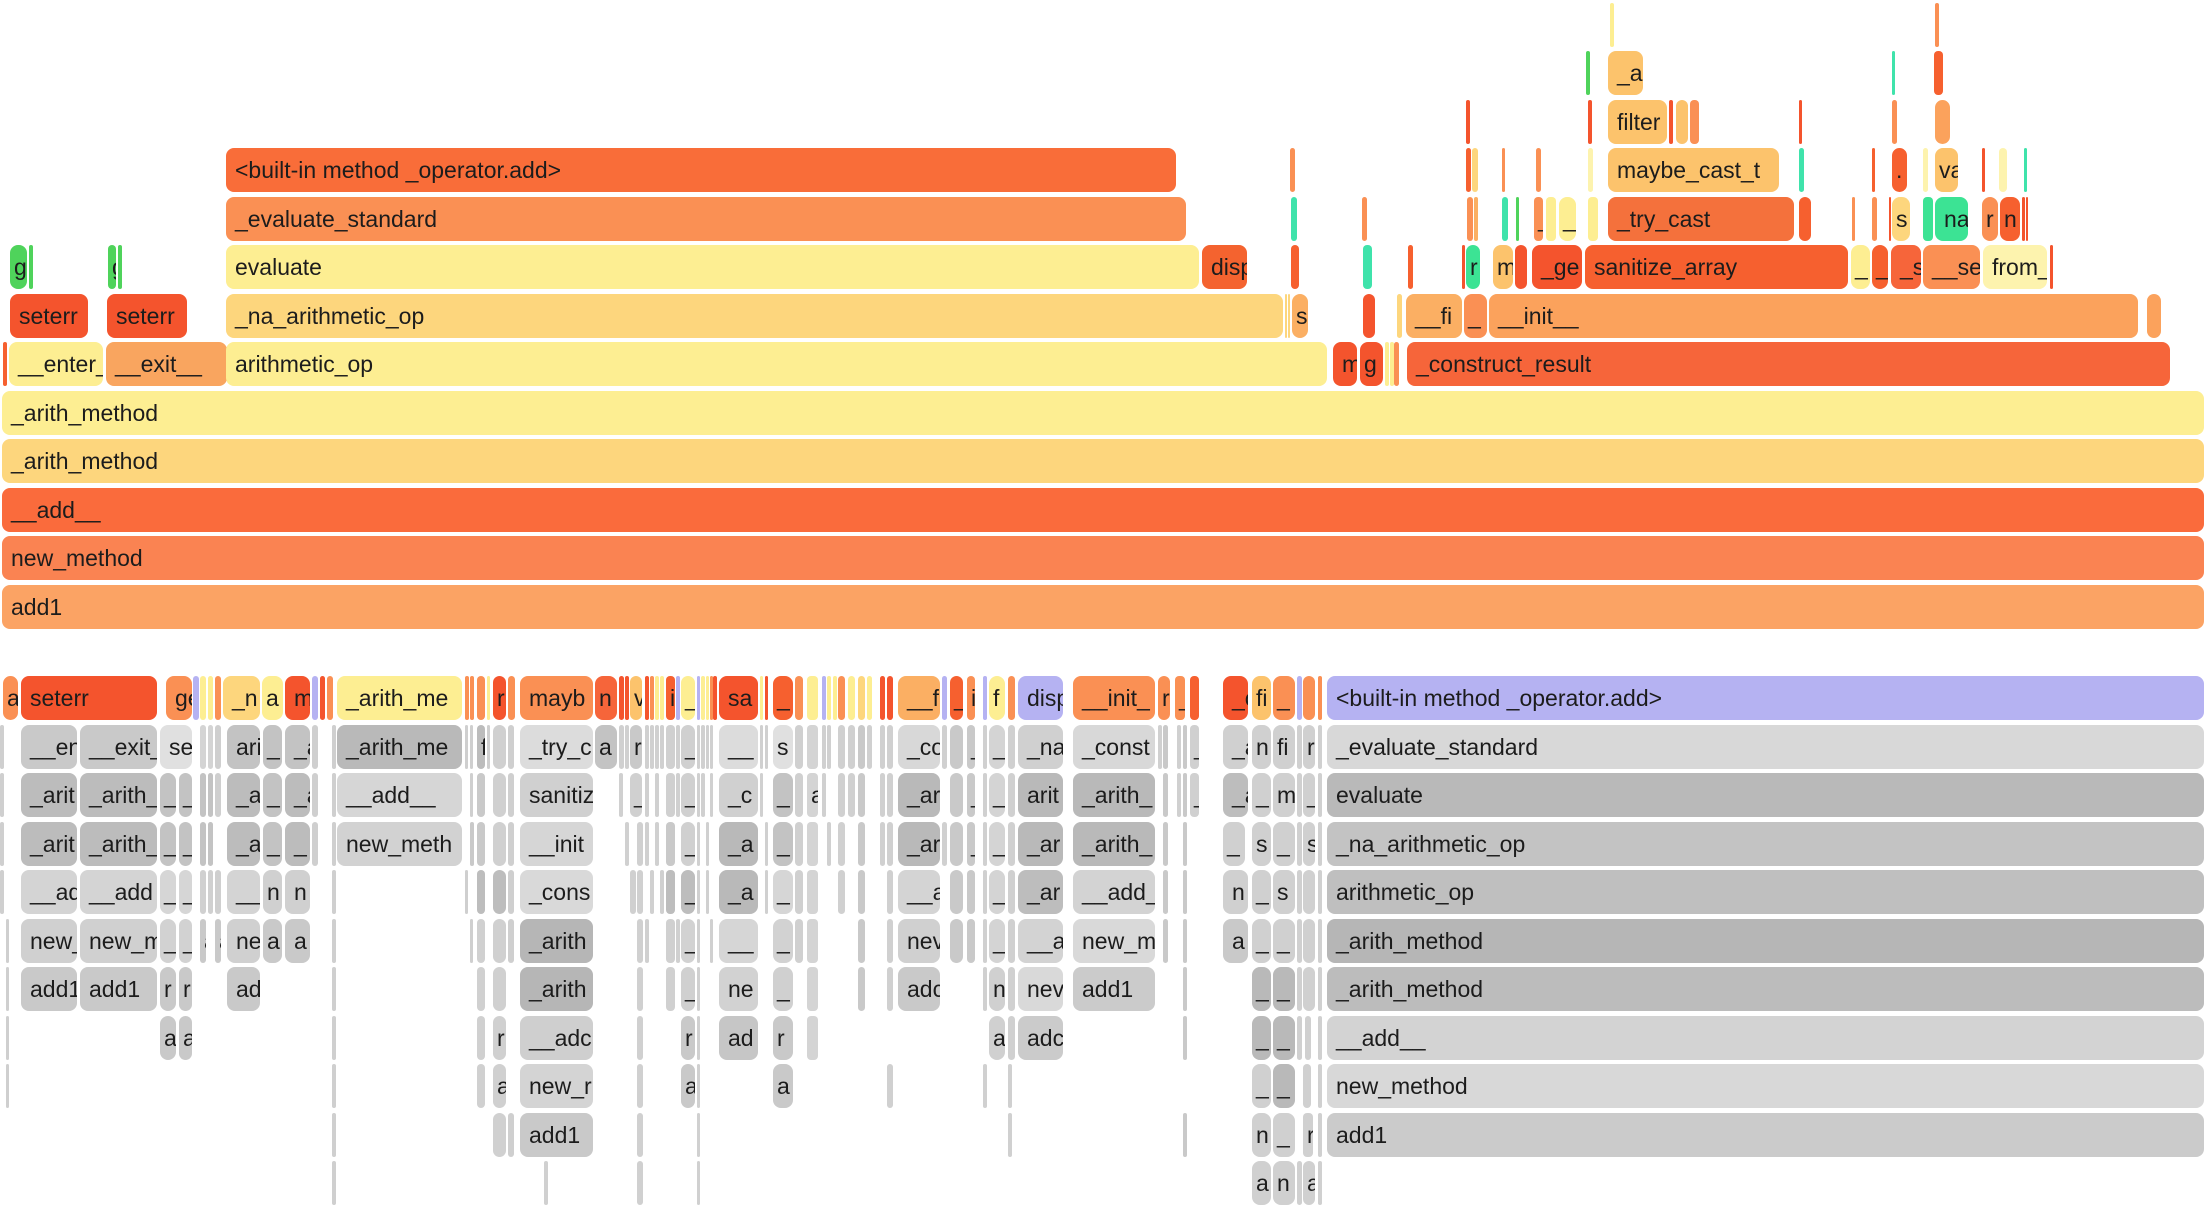 This screenshot has height=1205, width=2206. What do you see at coordinates (1040, 843) in the screenshot?
I see `frame-bar: _ar` at bounding box center [1040, 843].